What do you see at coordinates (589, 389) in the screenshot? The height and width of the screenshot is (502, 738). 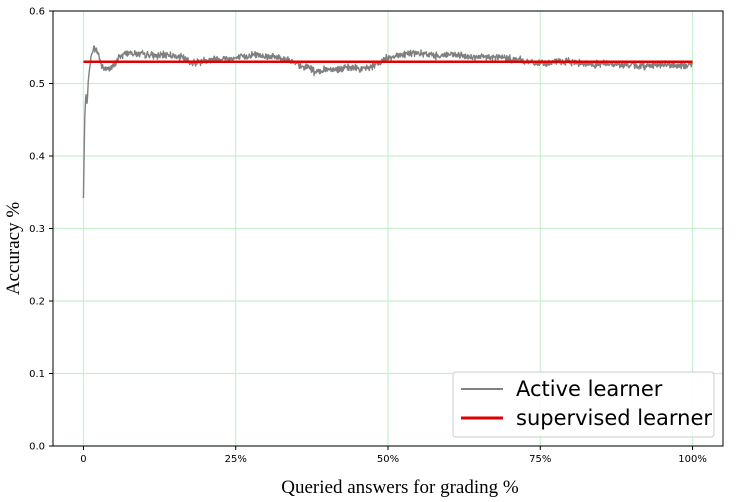 I see `legend-label-active-learner: Active learner` at bounding box center [589, 389].